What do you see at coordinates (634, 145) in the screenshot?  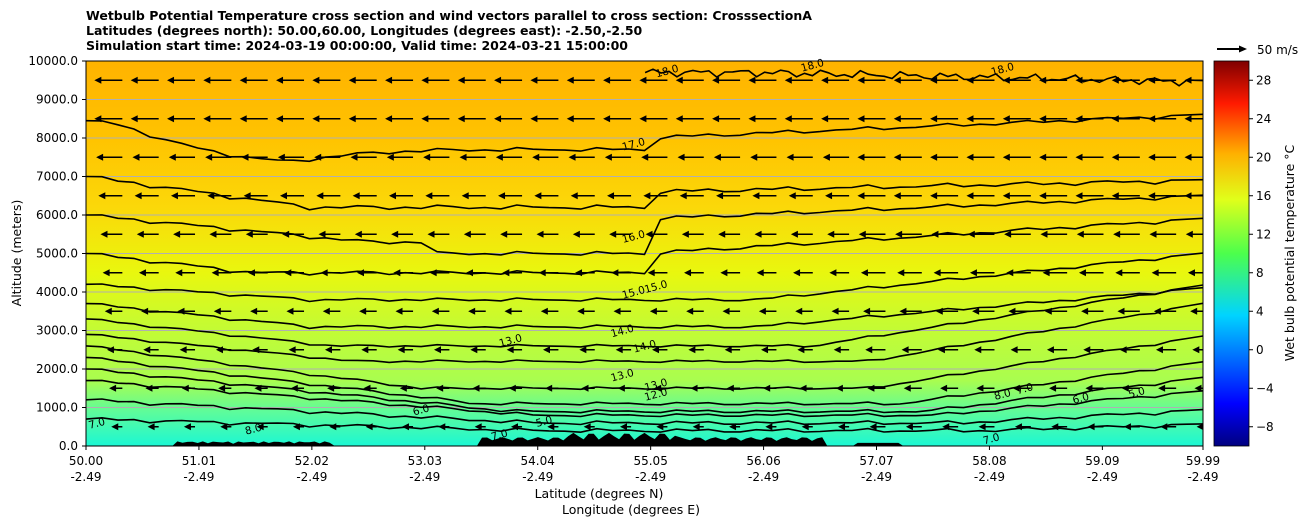 I see `contour-label: 17.0` at bounding box center [634, 145].